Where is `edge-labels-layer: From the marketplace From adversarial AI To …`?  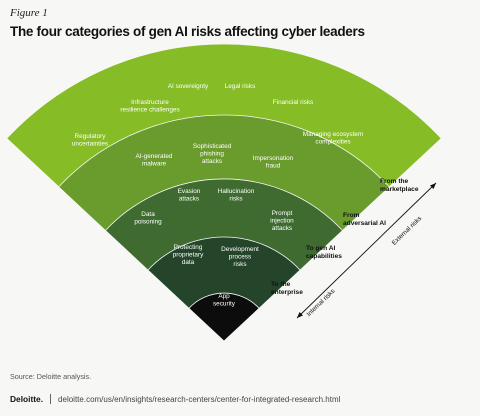 edge-labels-layer: From the marketplace From adversarial AI To … is located at coordinates (345, 237).